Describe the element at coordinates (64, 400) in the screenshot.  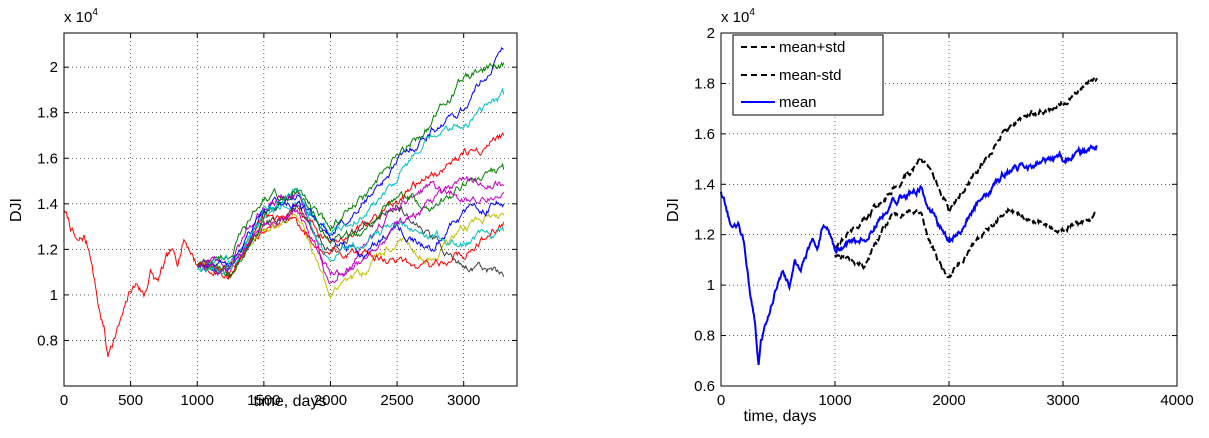
I see `left-x-tick-label: 0` at that location.